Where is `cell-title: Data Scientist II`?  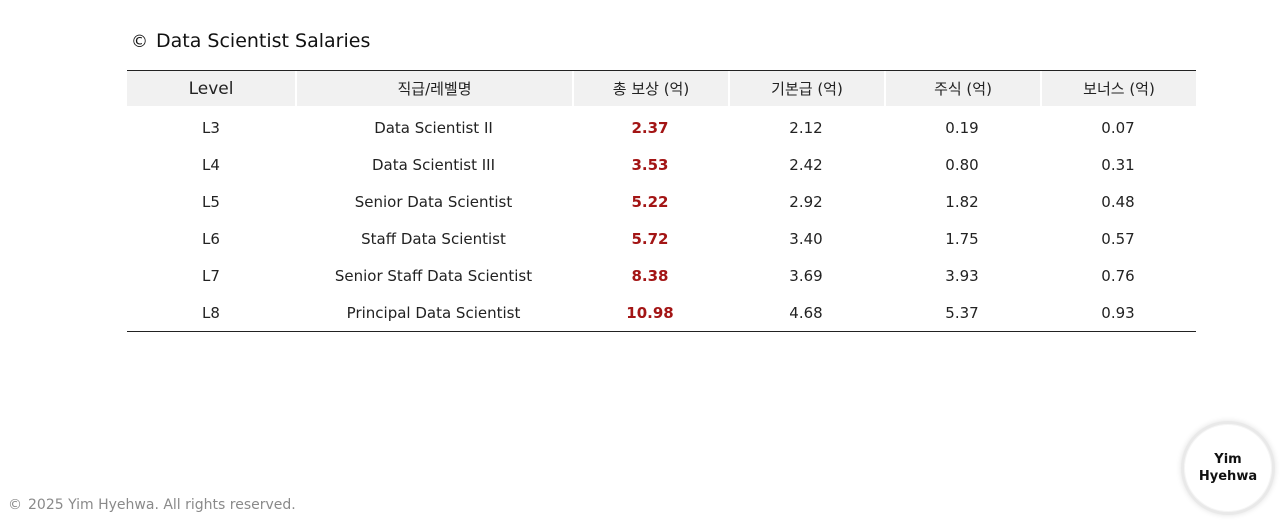
cell-title: Data Scientist II is located at coordinates (433, 127).